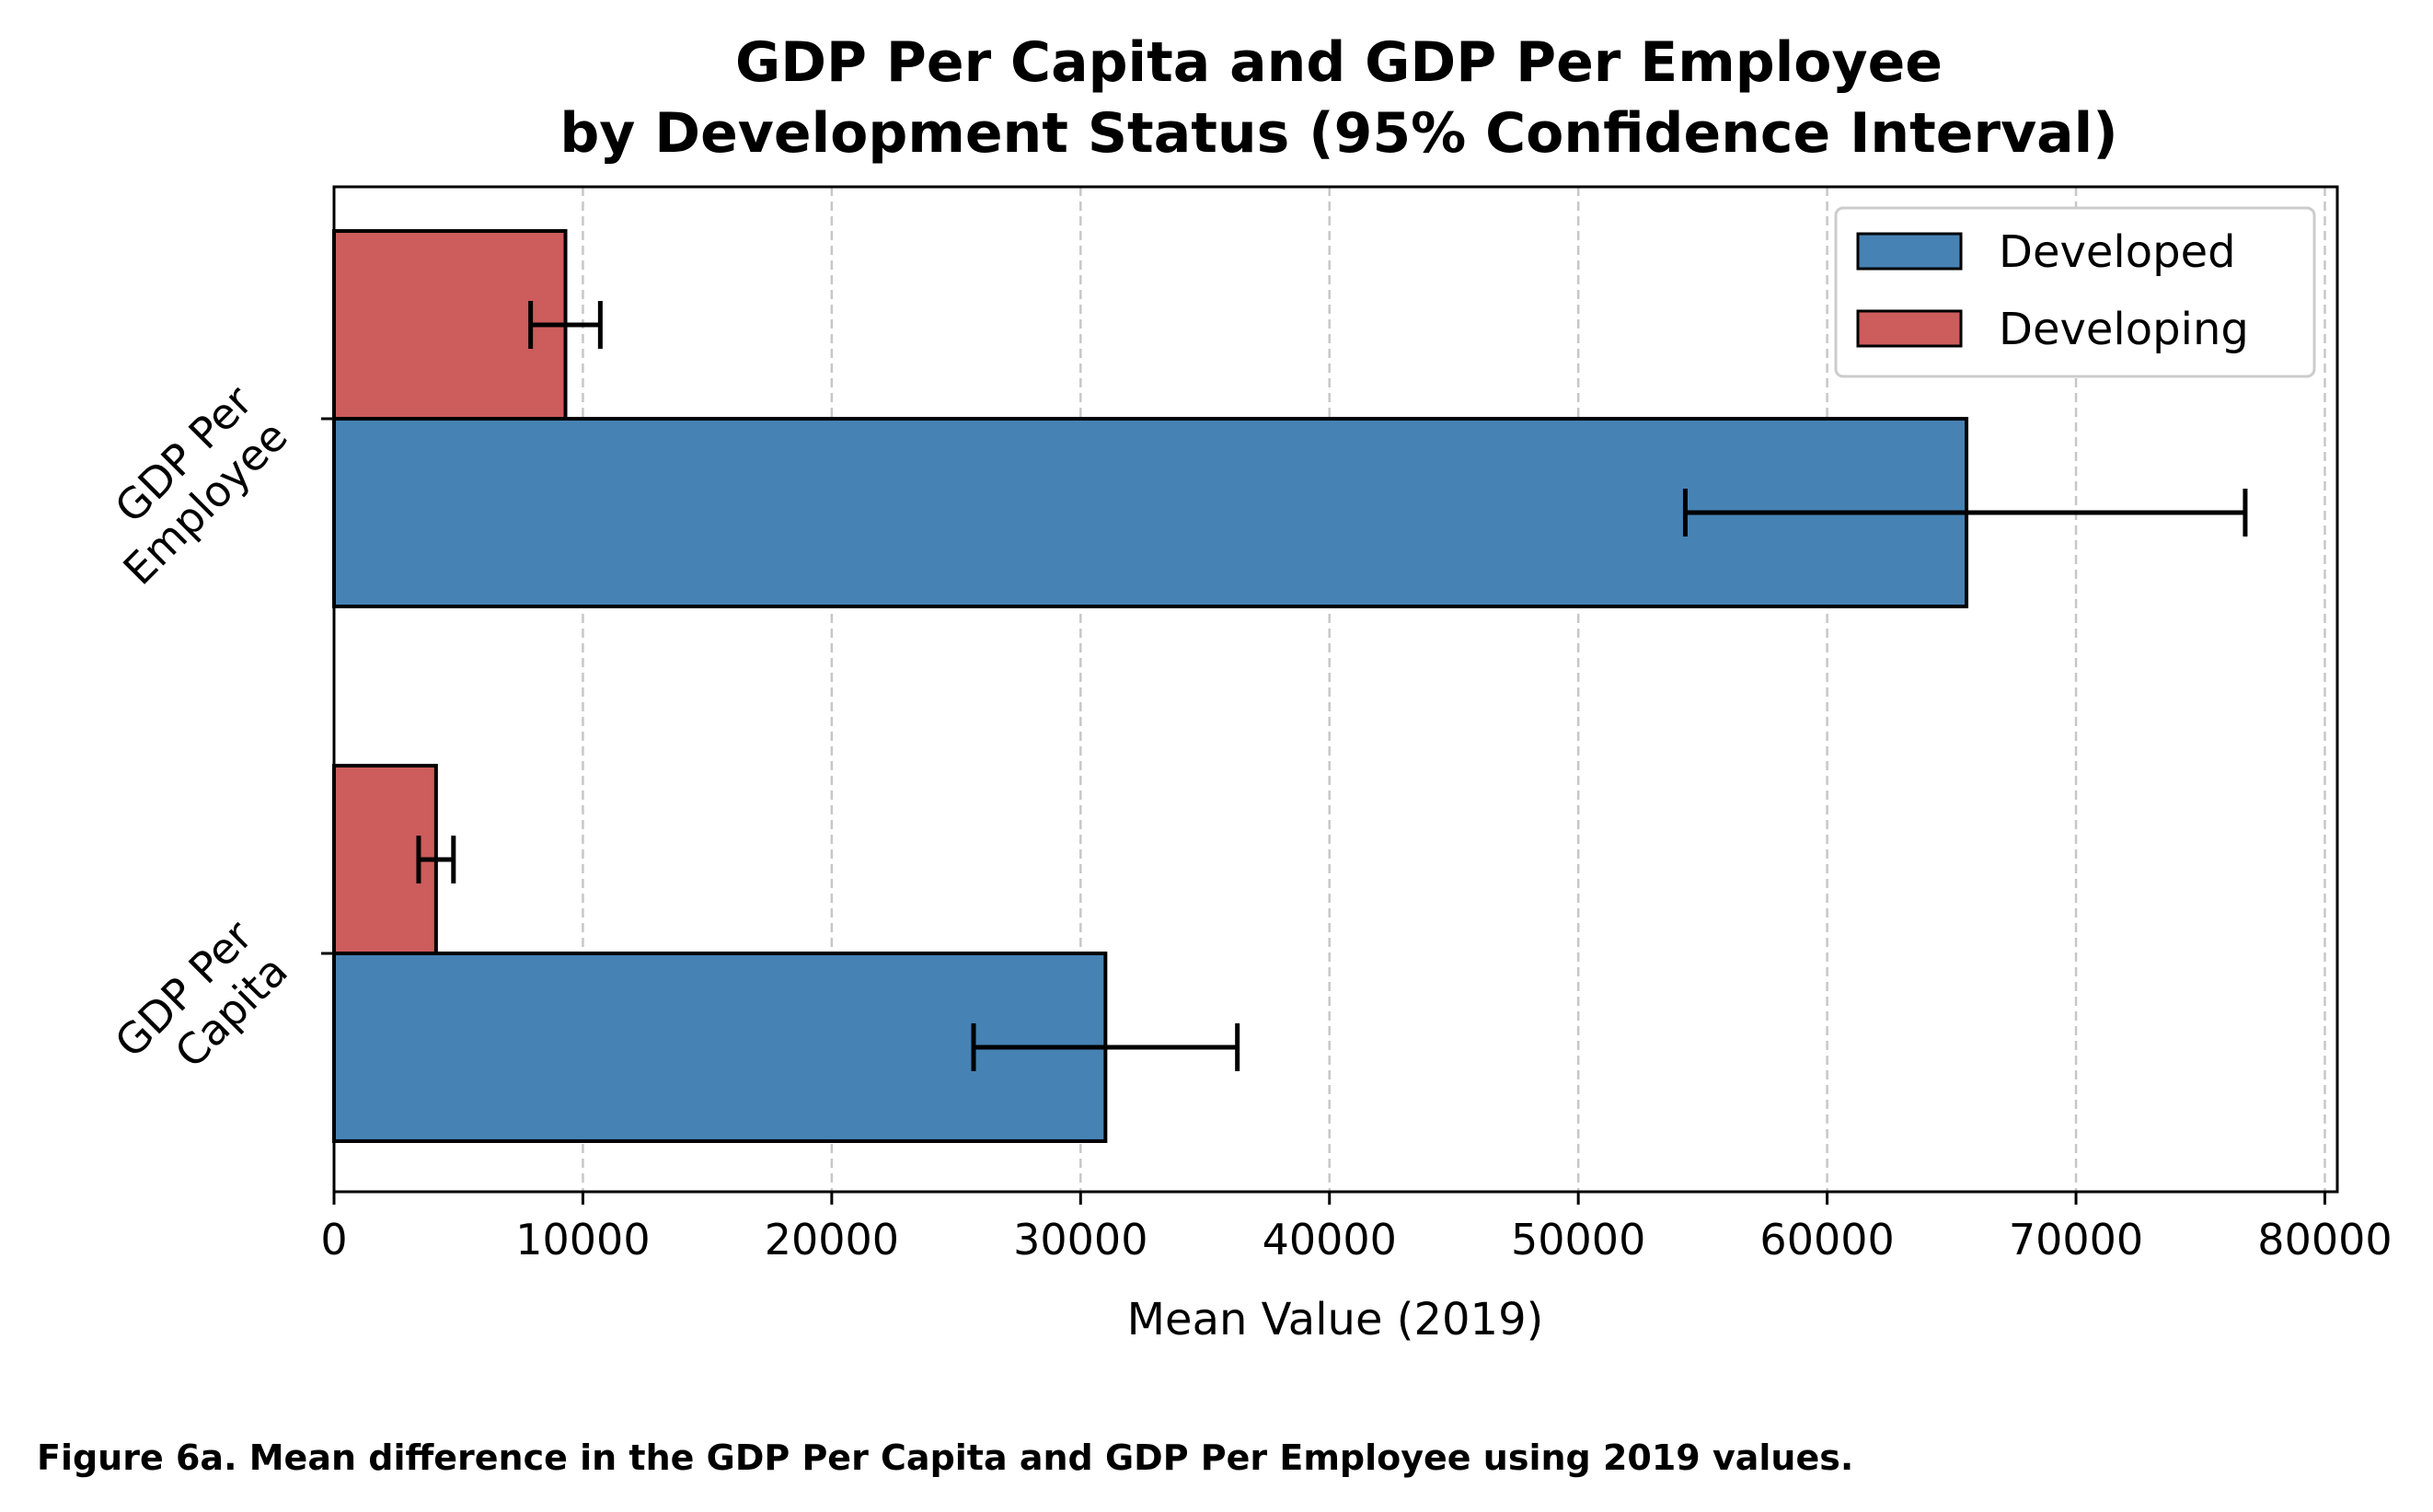  Describe the element at coordinates (1339, 62) in the screenshot. I see `chart-title-line-1: GDP Per Capita and GDP Per Employee` at that location.